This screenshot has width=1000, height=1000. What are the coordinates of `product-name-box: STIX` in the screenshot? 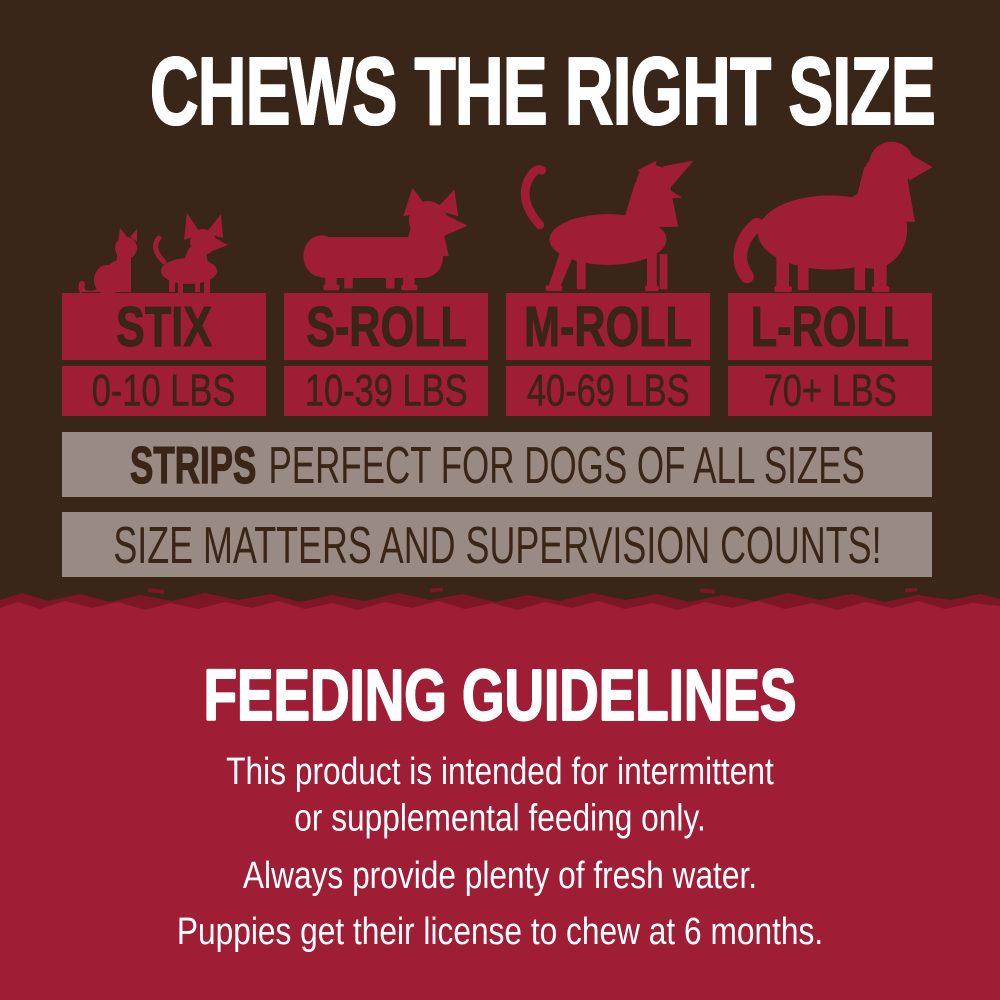 It's located at (164, 326).